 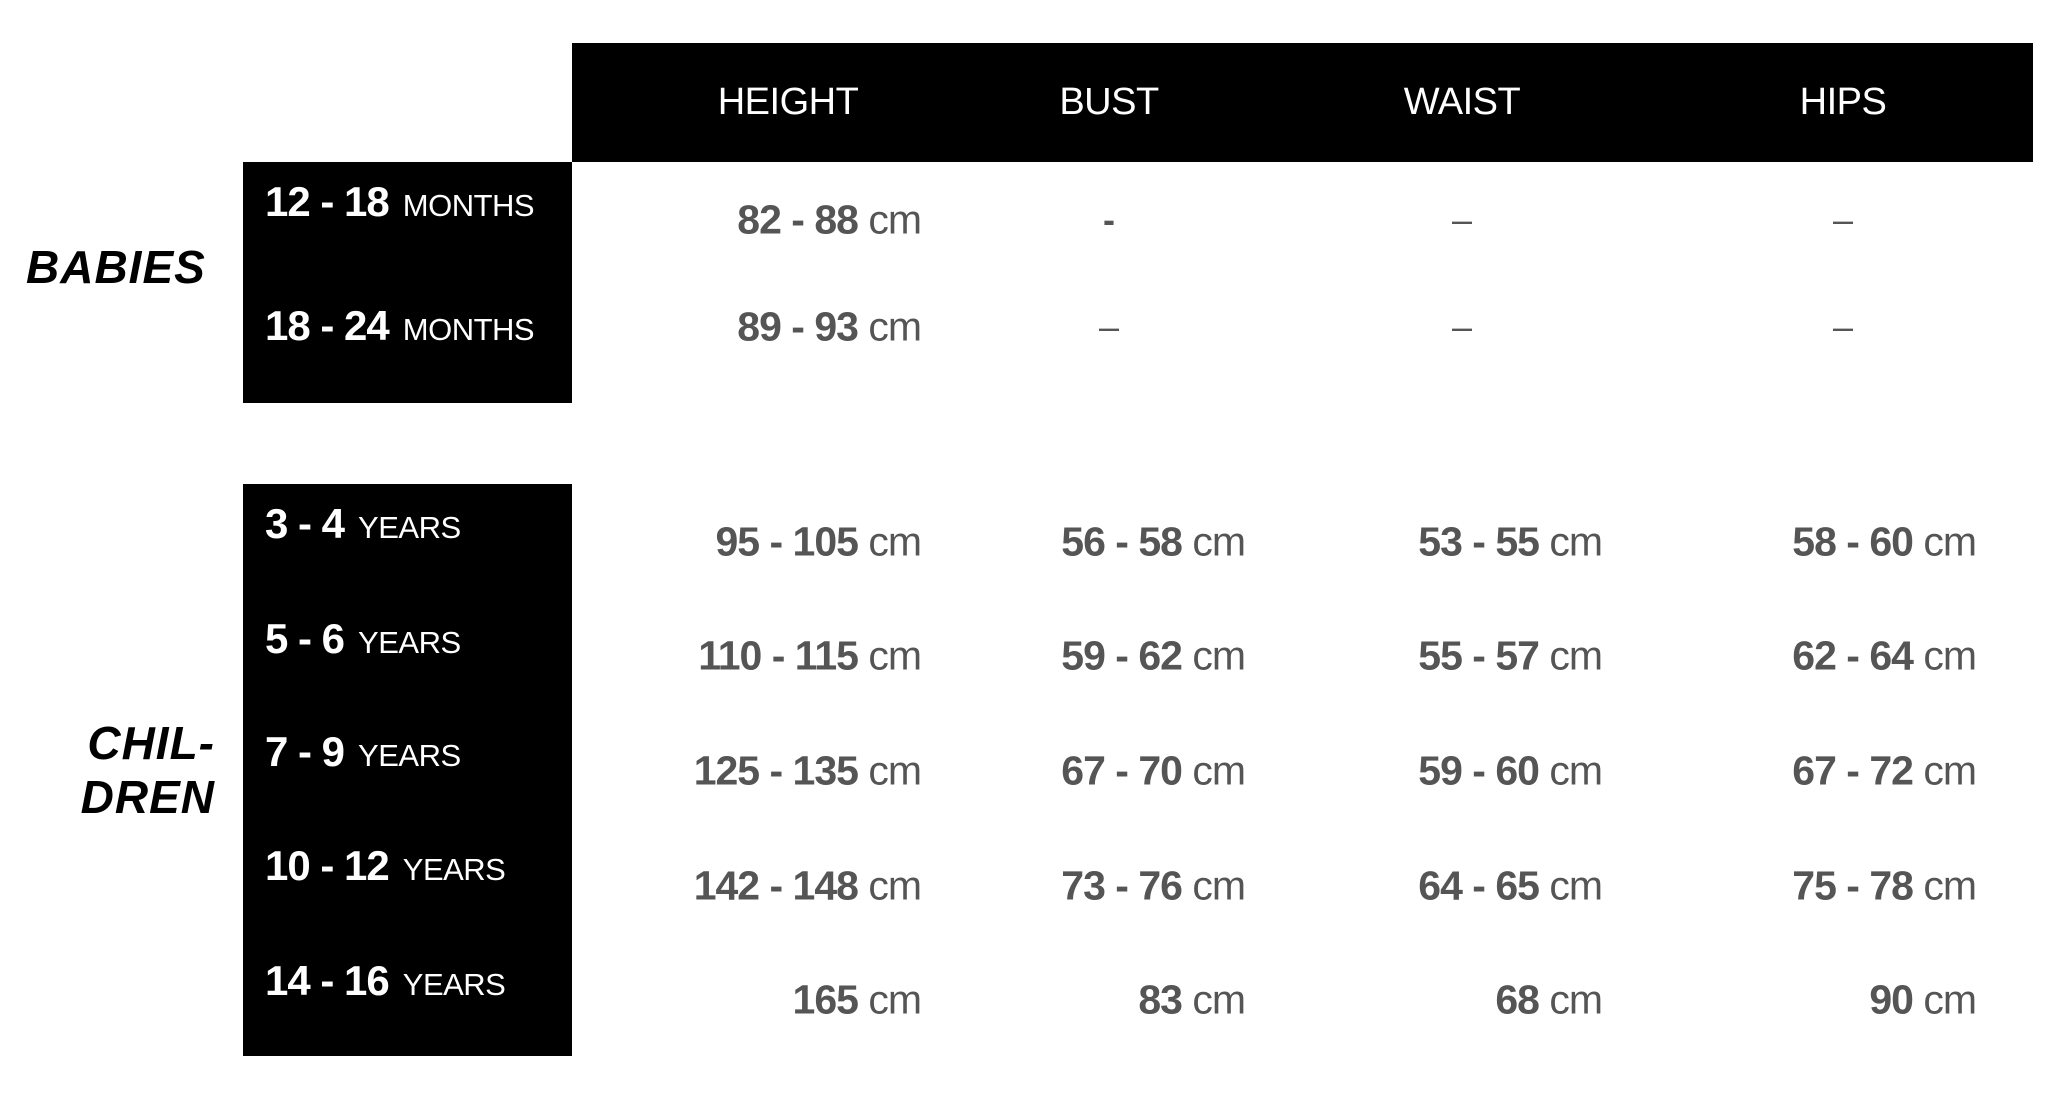 I want to click on cell-waist: 59 - 60 cm, so click(x=1510, y=771).